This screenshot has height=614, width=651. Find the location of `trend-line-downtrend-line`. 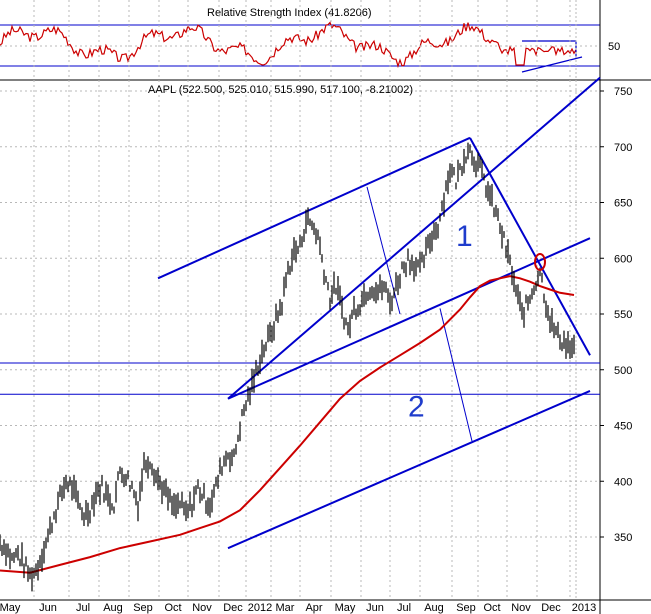

trend-line-downtrend-line is located at coordinates (530, 246).